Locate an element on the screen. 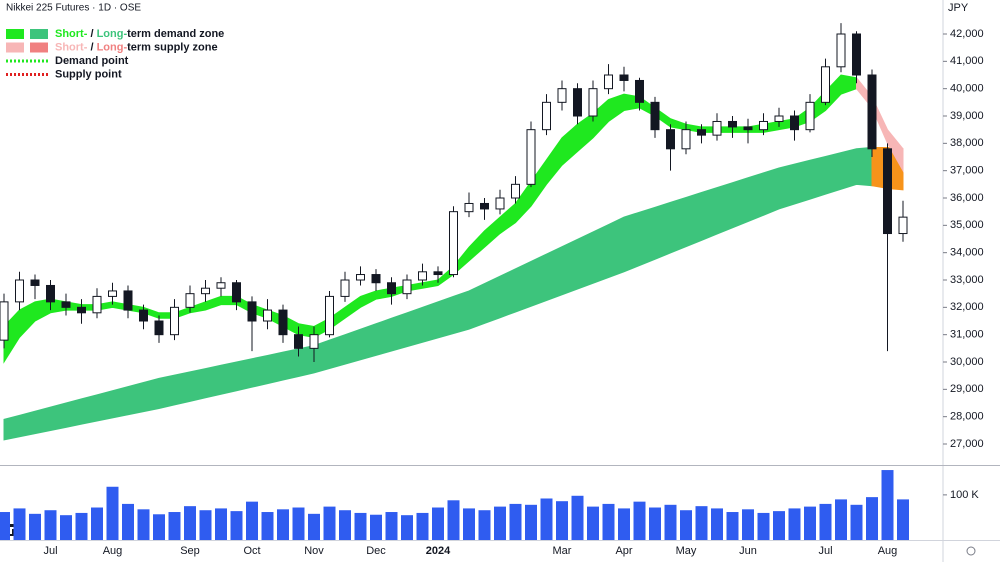 Image resolution: width=1000 pixels, height=562 pixels. y-tick-label: 35,000 is located at coordinates (967, 225).